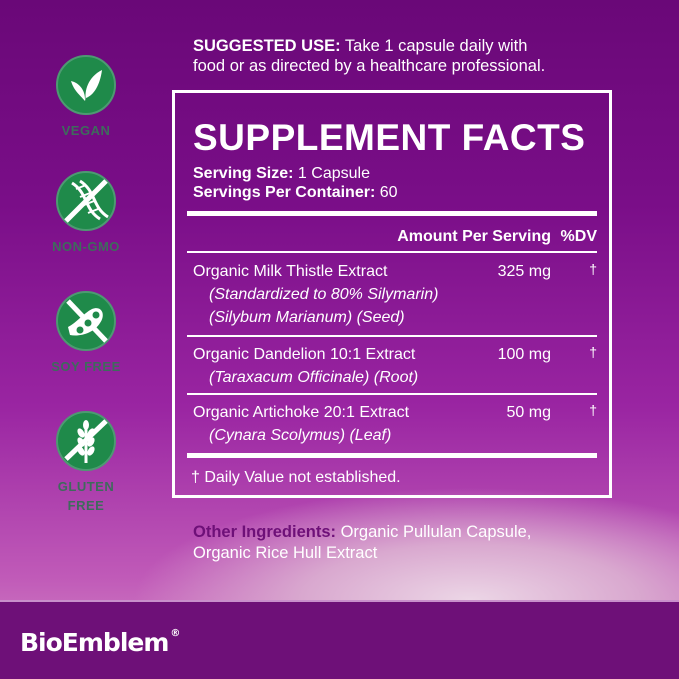 The height and width of the screenshot is (679, 679). Describe the element at coordinates (389, 137) in the screenshot. I see `panel-title: SUPPLEMENT FACTS` at that location.